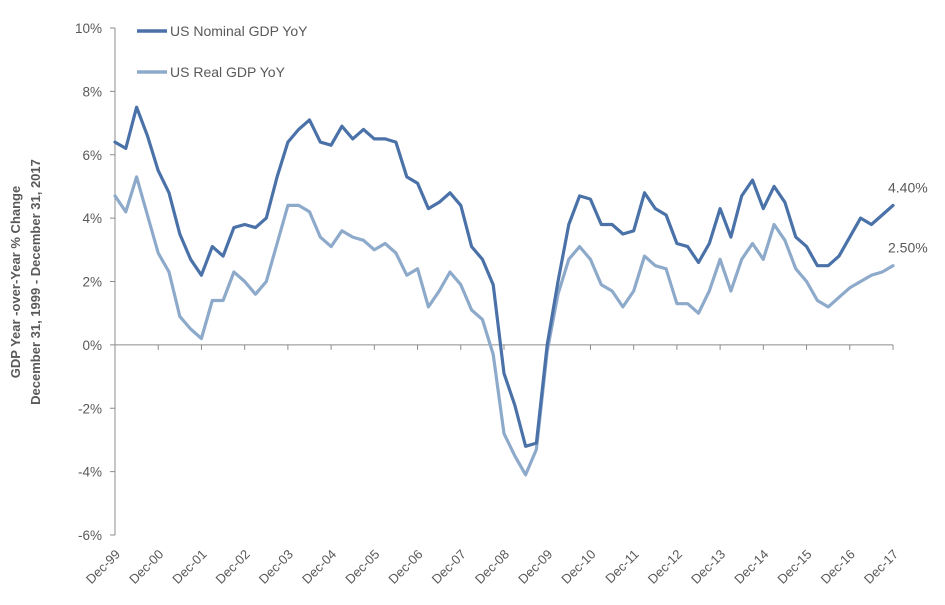 The width and height of the screenshot is (945, 605). I want to click on x-tick-label: Dec-02, so click(233, 567).